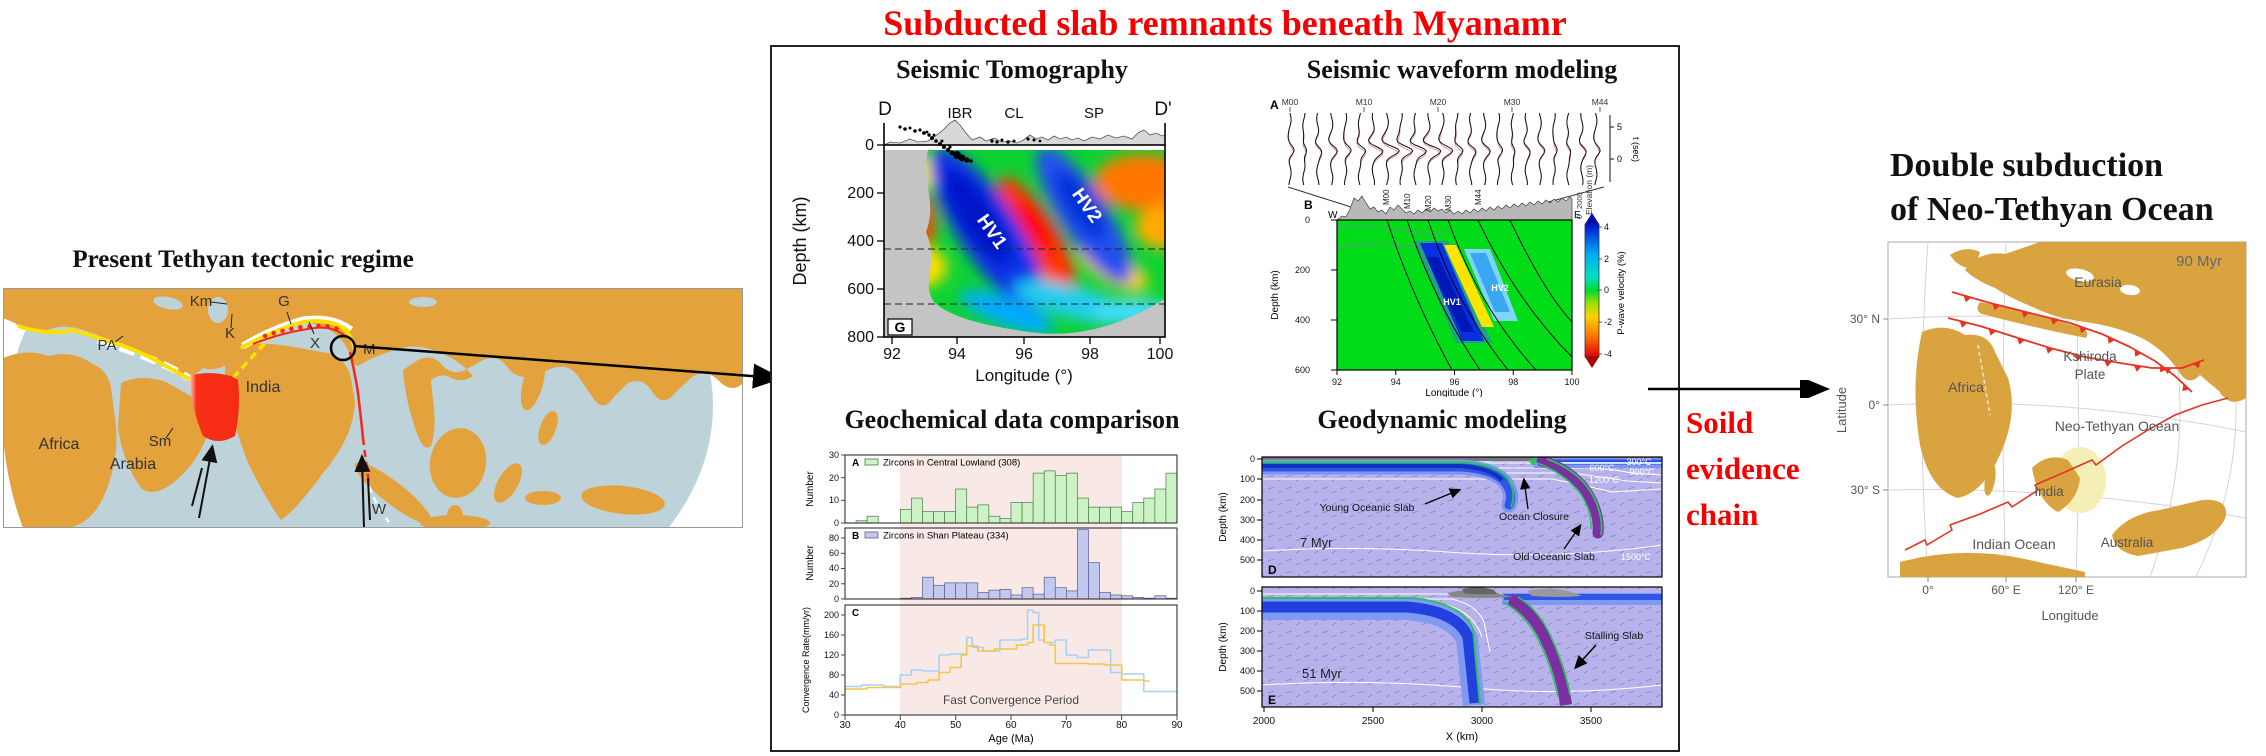 This screenshot has height=756, width=2266. Describe the element at coordinates (2127, 542) in the screenshot. I see `label-australia: Australia` at that location.